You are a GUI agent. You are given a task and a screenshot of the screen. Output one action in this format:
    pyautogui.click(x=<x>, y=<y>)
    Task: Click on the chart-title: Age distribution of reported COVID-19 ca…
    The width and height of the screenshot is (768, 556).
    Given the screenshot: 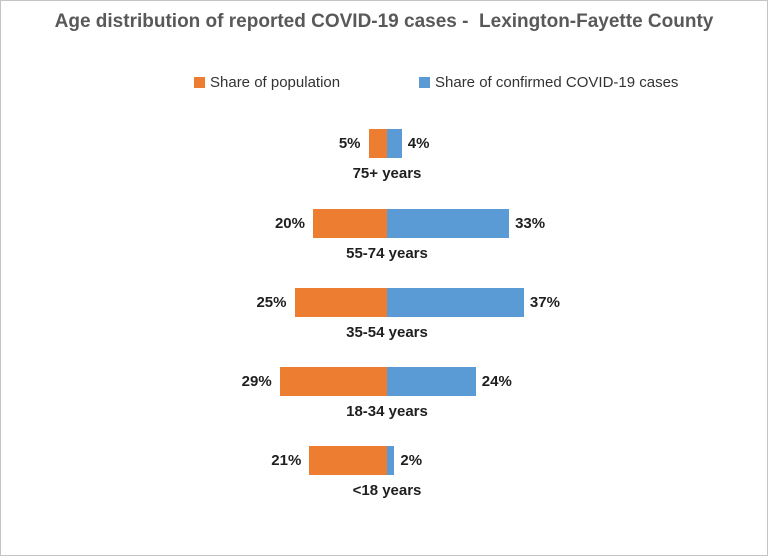 What is the action you would take?
    pyautogui.click(x=384, y=21)
    